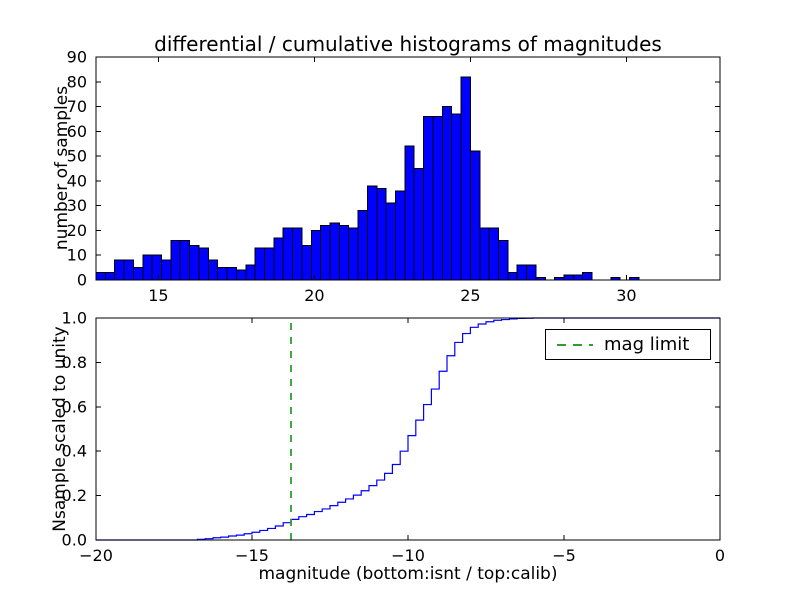 Image resolution: width=800 pixels, height=600 pixels. What do you see at coordinates (77, 180) in the screenshot?
I see `y-tick-label: 40` at bounding box center [77, 180].